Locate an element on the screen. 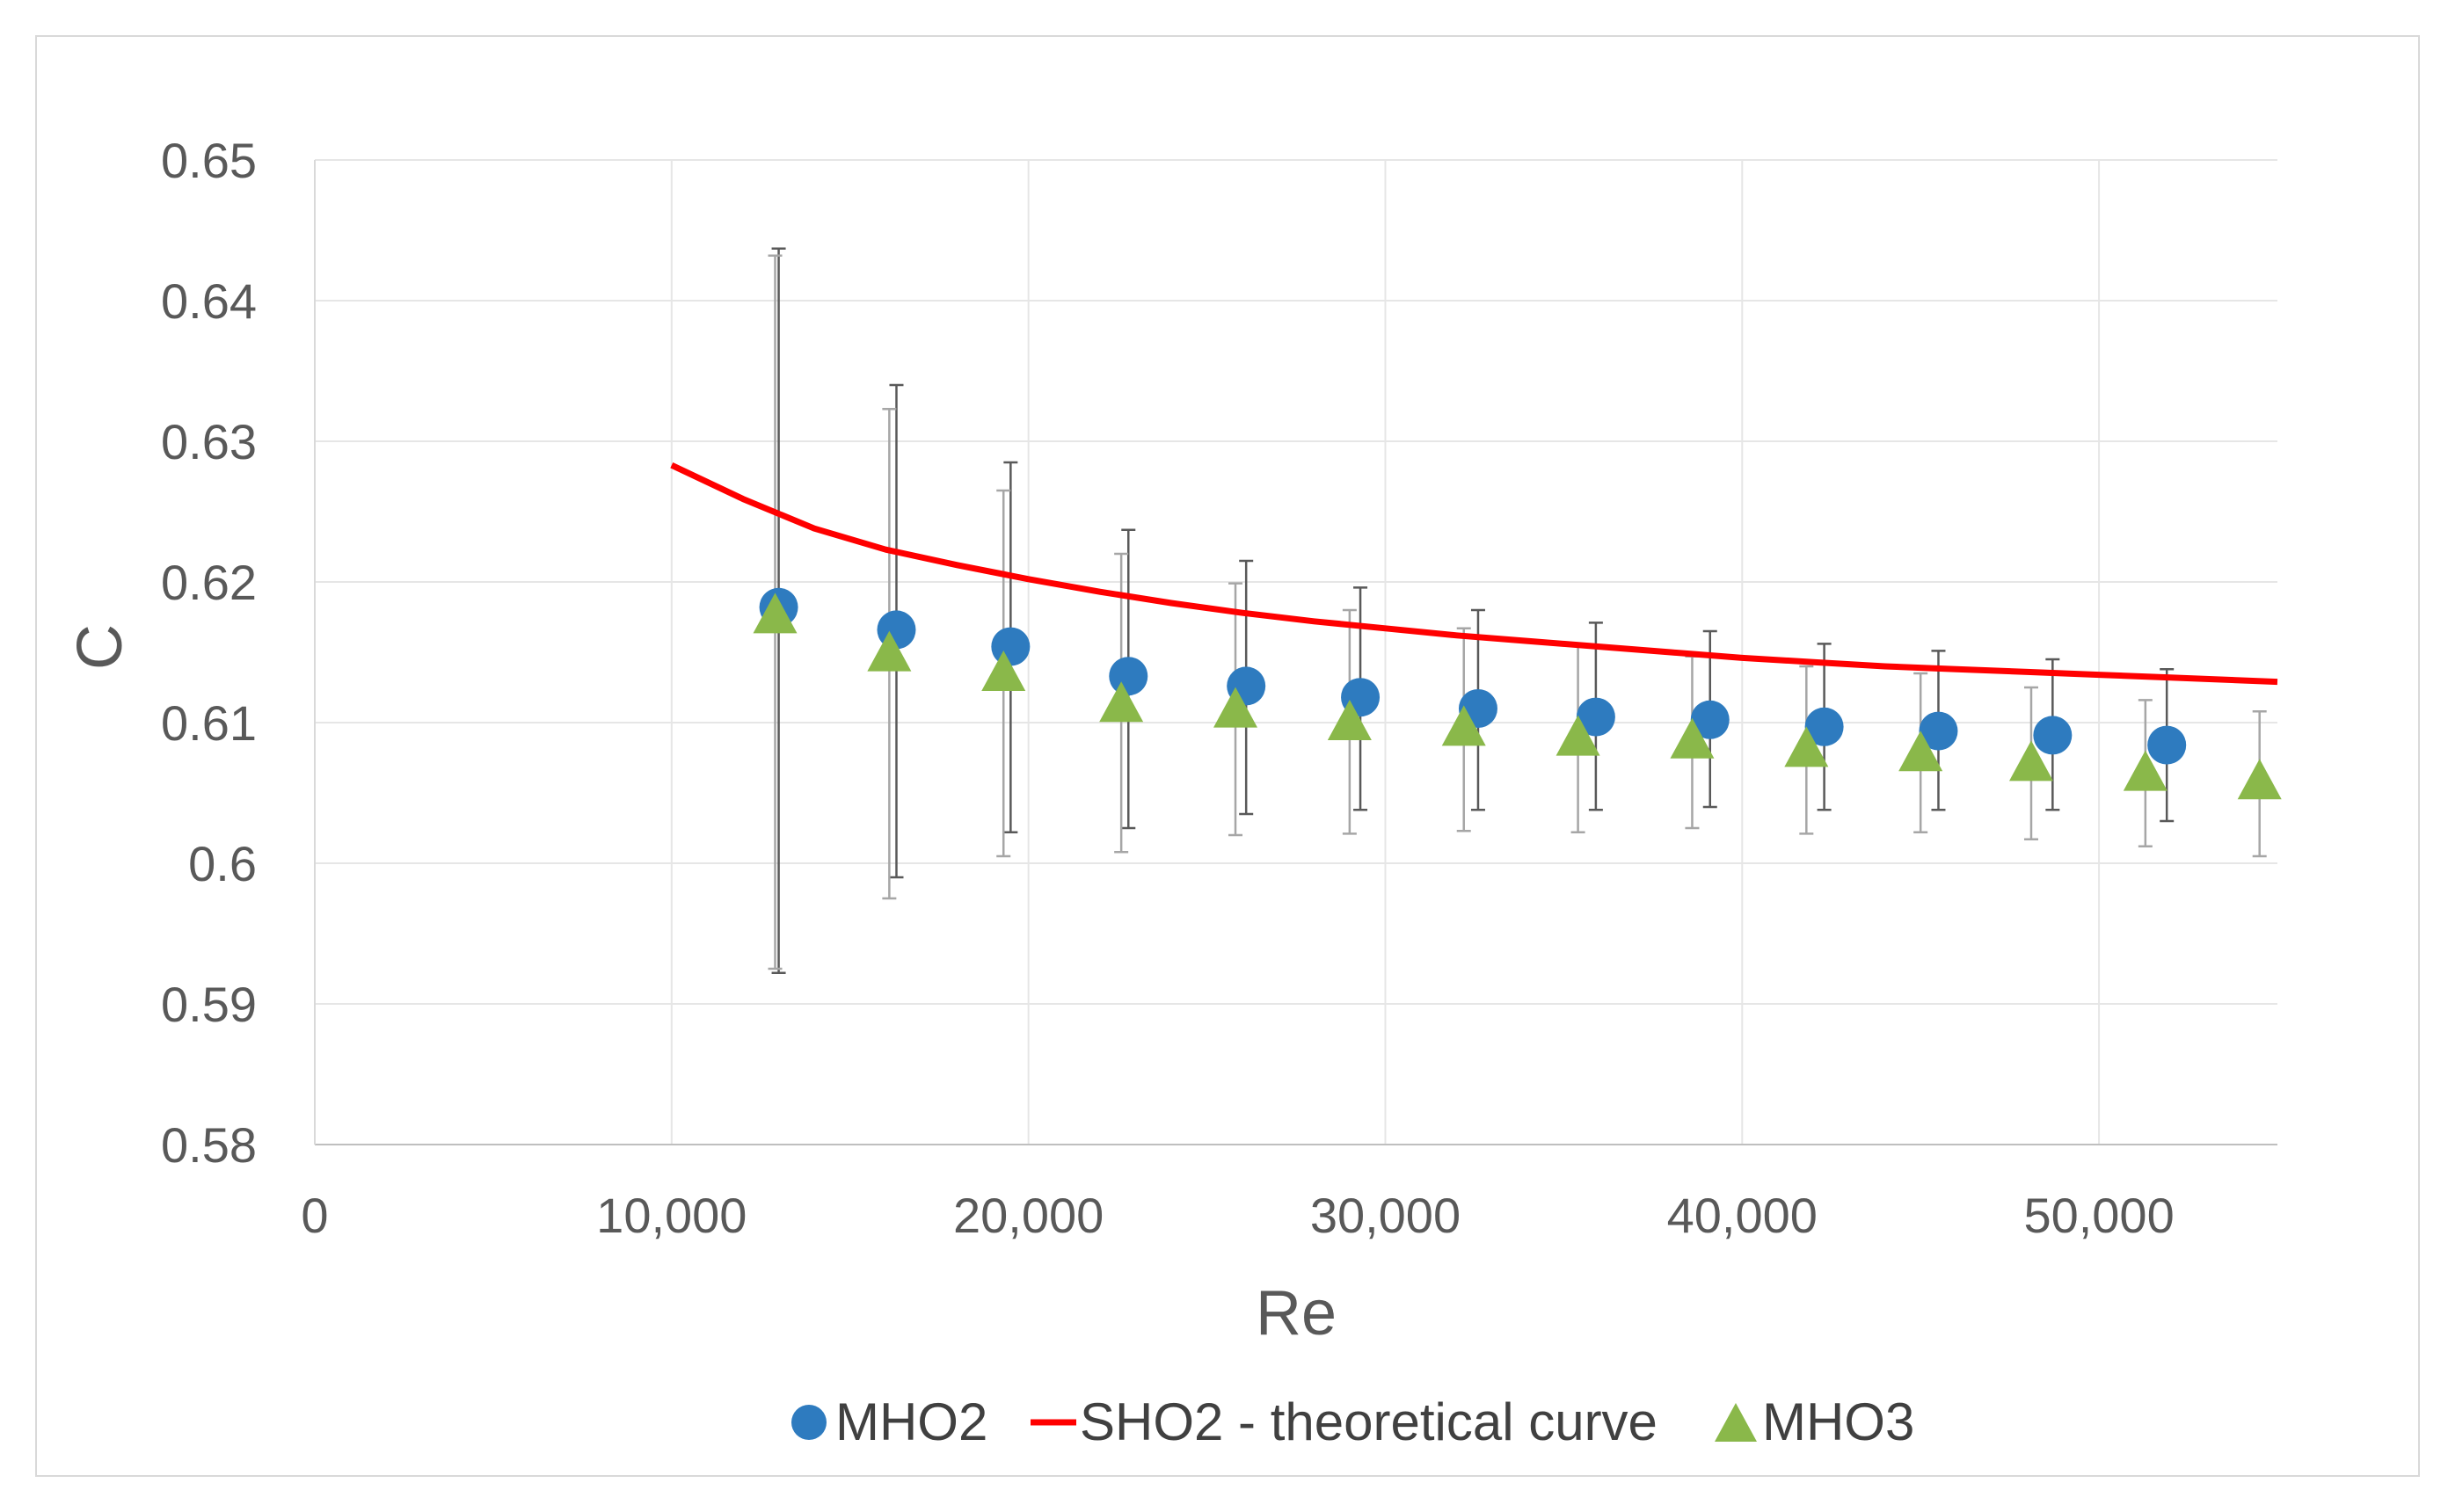 The height and width of the screenshot is (1512, 2448). legend-label-mho2: MHO2 is located at coordinates (911, 1422).